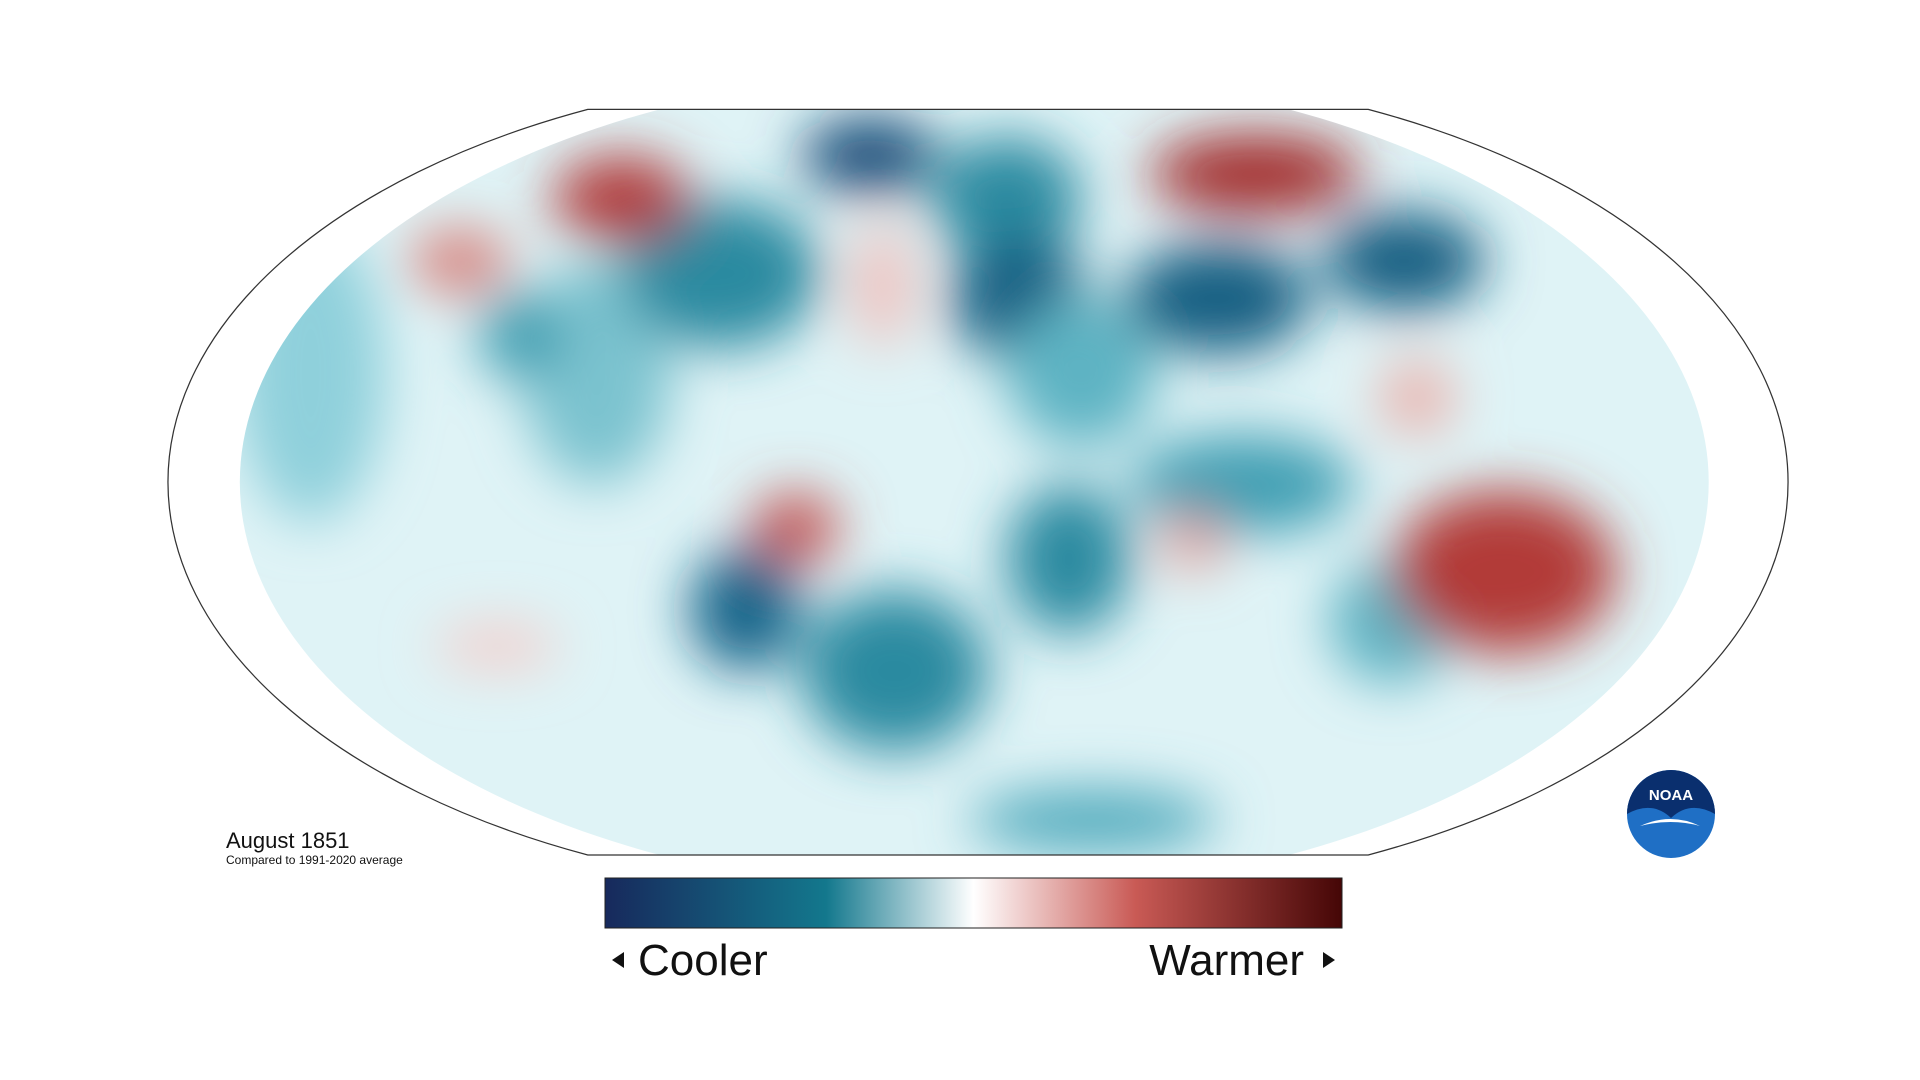  Describe the element at coordinates (703, 960) in the screenshot. I see `legend-low: Cooler` at that location.